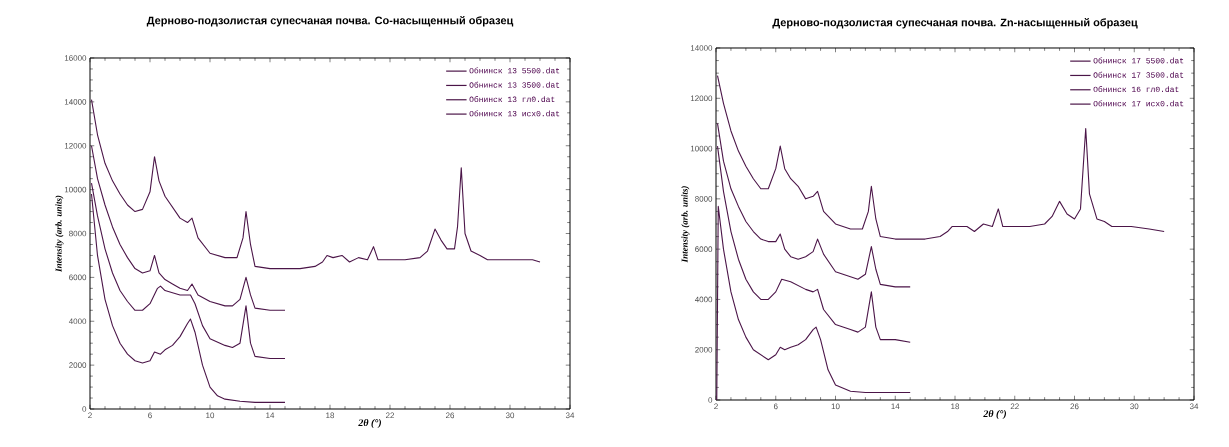  I want to click on chart-title: Дерново-подзолистая супесчаная почва. Co-насыщенный образец, so click(330, 21).